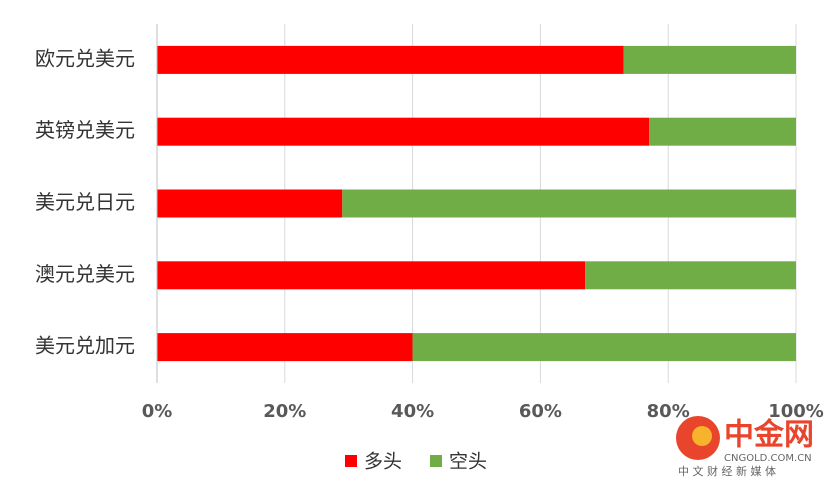  What do you see at coordinates (768, 458) in the screenshot?
I see `watermark-domain: CNGOLD.COM.CN` at bounding box center [768, 458].